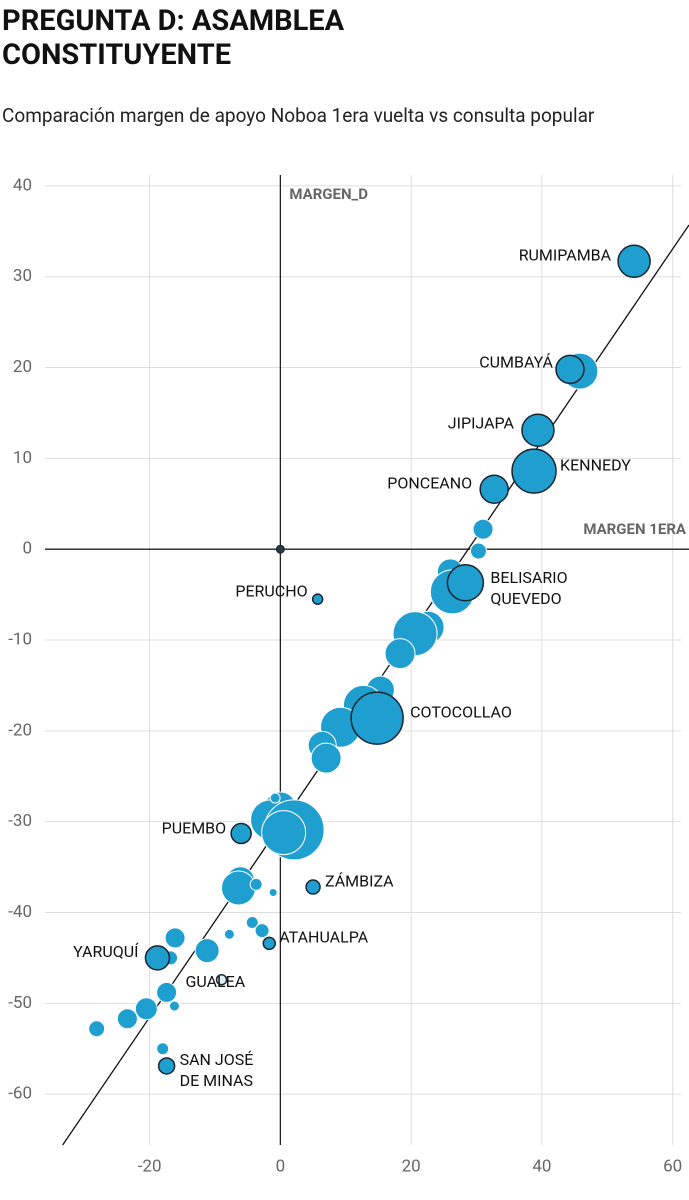  Describe the element at coordinates (20, 912) in the screenshot. I see `y-tick-label: -40` at that location.